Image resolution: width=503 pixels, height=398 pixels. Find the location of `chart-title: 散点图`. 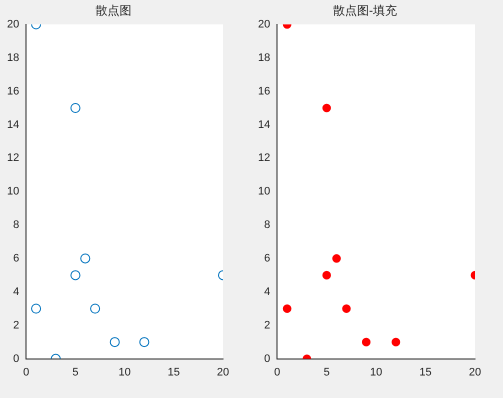

chart-title: 散点图 is located at coordinates (114, 11).